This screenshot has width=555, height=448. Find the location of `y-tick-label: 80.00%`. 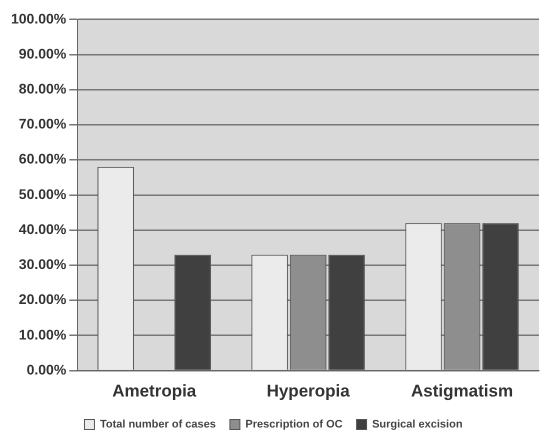

y-tick-label: 80.00% is located at coordinates (42, 88).